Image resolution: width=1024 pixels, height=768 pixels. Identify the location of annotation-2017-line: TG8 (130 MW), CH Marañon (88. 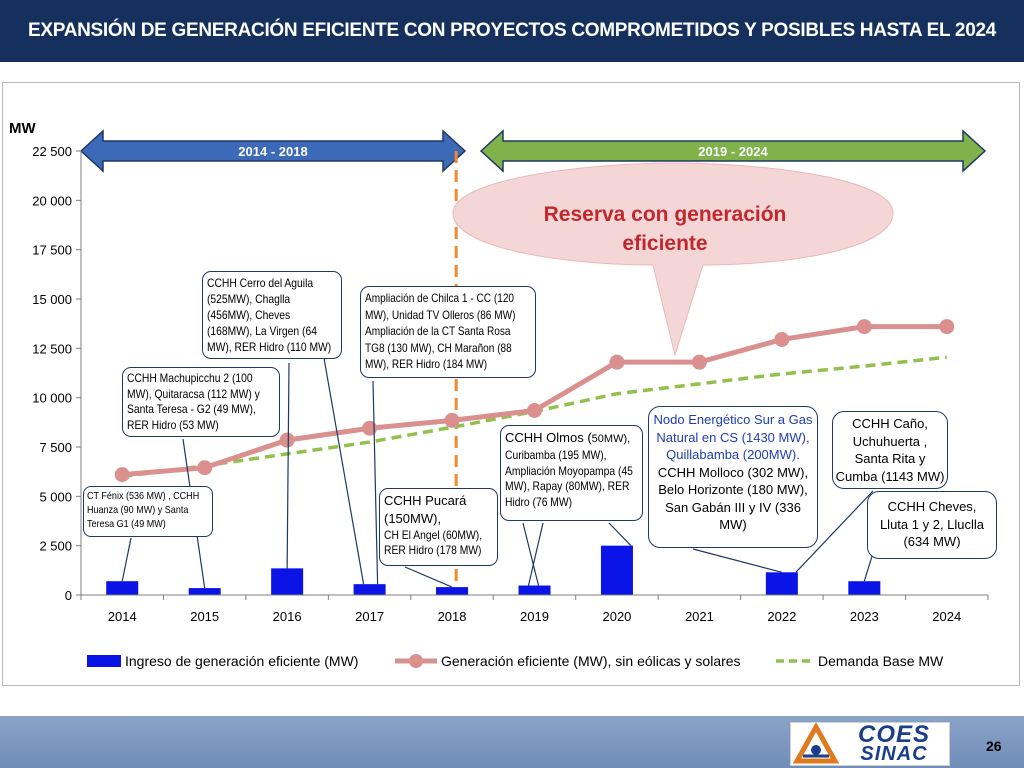
(438, 347).